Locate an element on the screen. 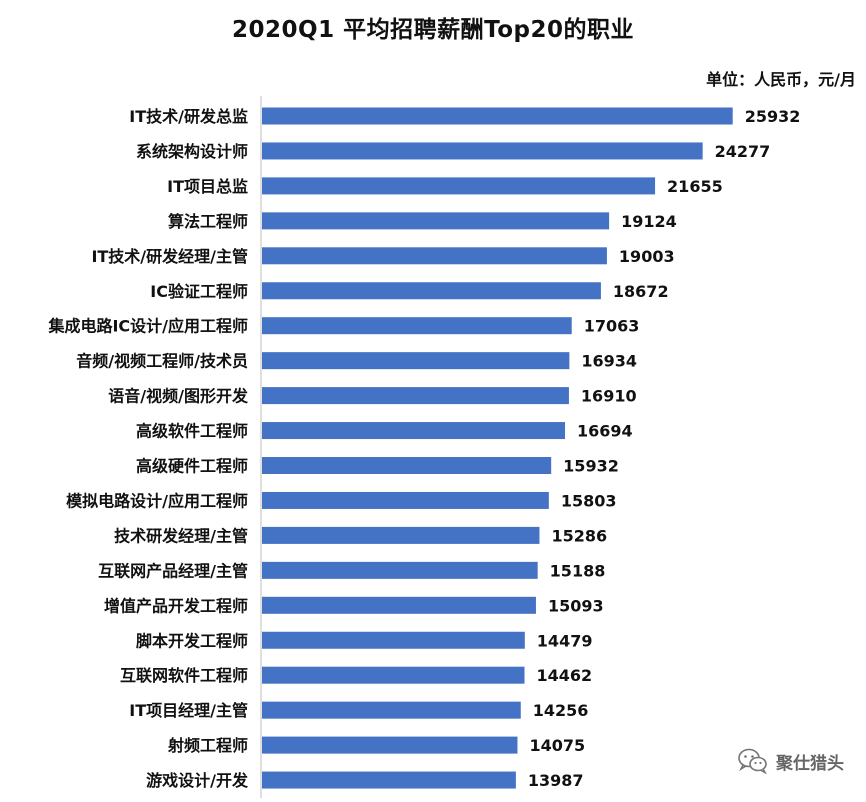 The width and height of the screenshot is (866, 802). category-label: IT技术/研发总监 is located at coordinates (188, 116).